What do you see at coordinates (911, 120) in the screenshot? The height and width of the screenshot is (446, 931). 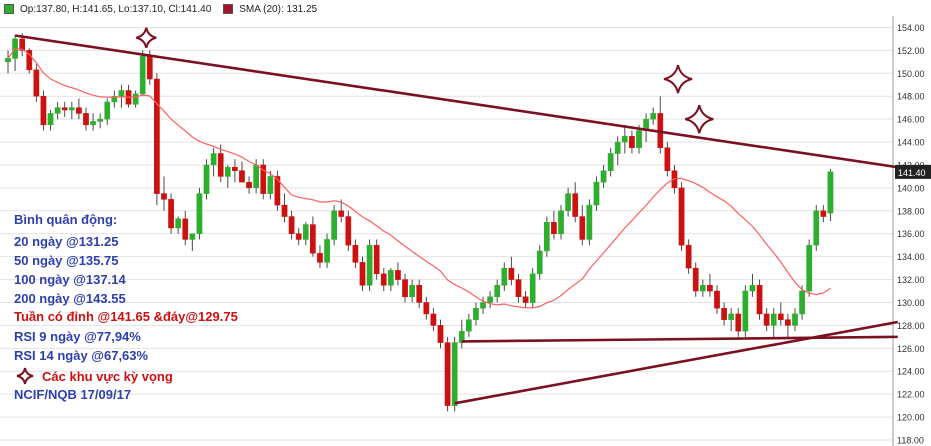 I see `y-tick-label: 146.00` at bounding box center [911, 120].